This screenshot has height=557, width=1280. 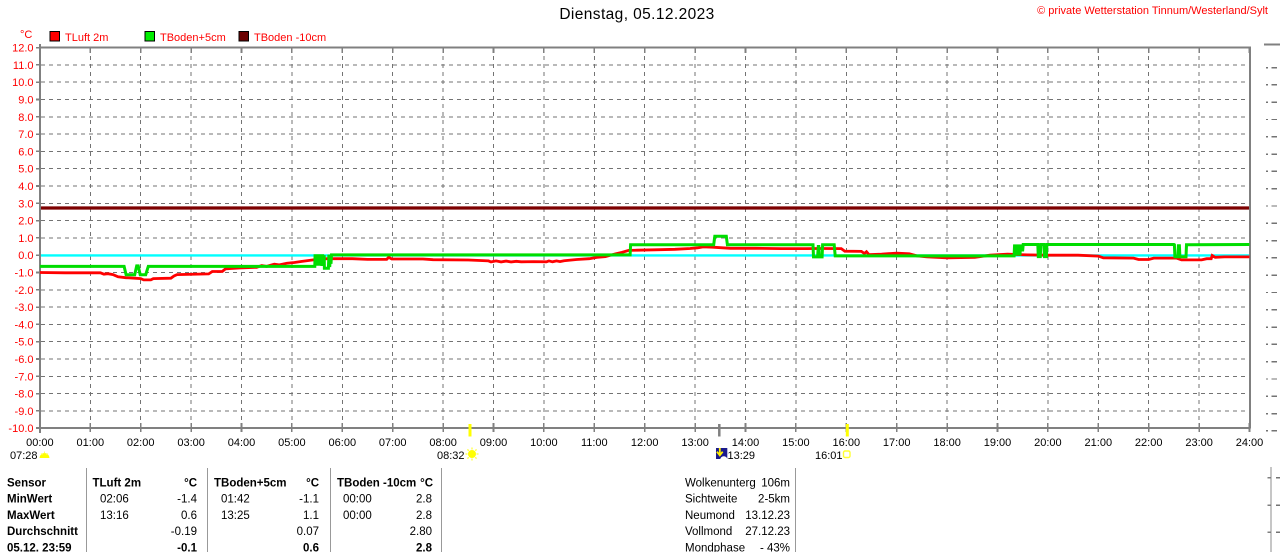 What do you see at coordinates (645, 443) in the screenshot?
I see `svg-text: 12:00` at bounding box center [645, 443].